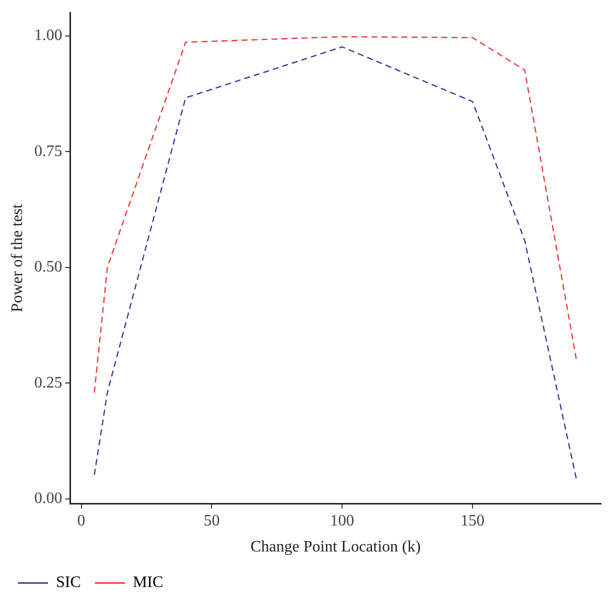 Image resolution: width=611 pixels, height=605 pixels. What do you see at coordinates (48, 151) in the screenshot?
I see `y-tick-label: 0.75` at bounding box center [48, 151].